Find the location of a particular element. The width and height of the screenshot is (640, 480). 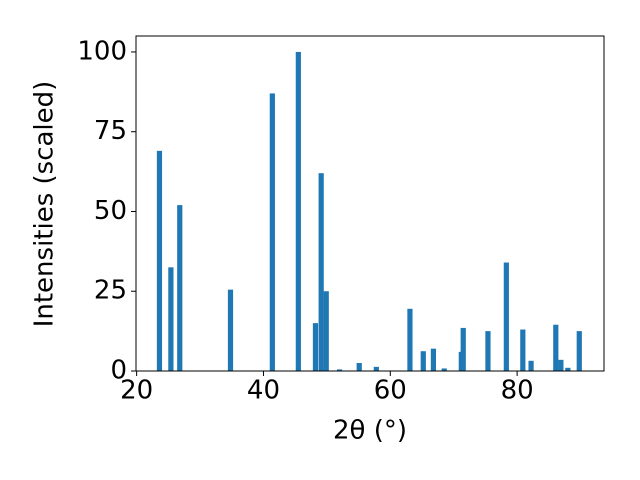

y-tick-label: 0 is located at coordinates (118, 371).